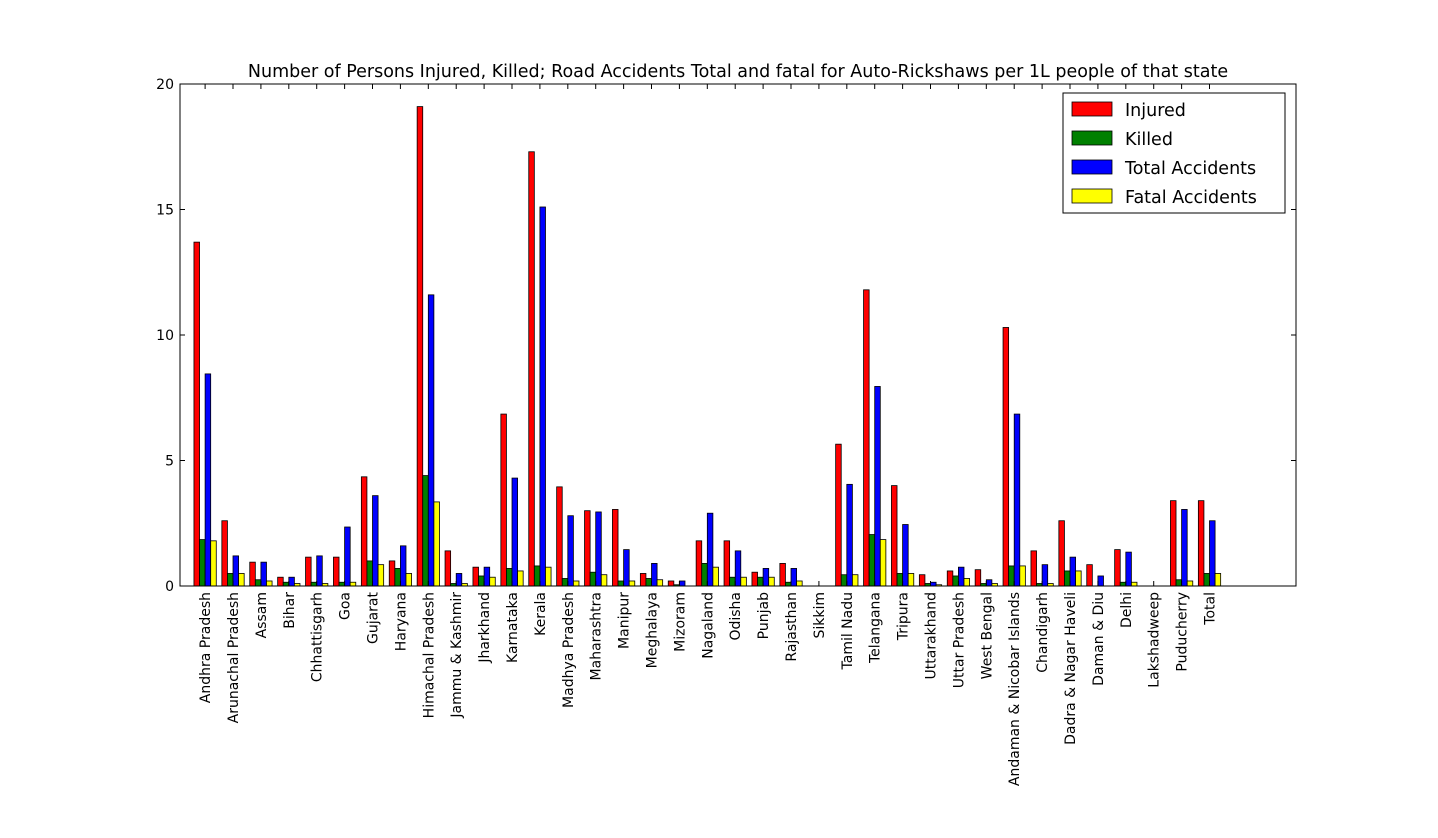 Image resolution: width=1438 pixels, height=838 pixels. What do you see at coordinates (904, 616) in the screenshot?
I see `x-tick-label: Tripura` at bounding box center [904, 616].